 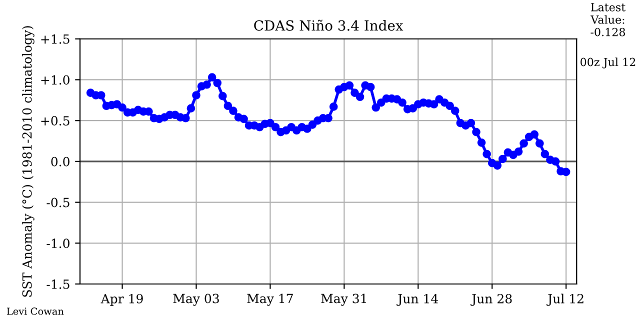 I want to click on y-tick-label: +0.5, so click(x=55, y=121).